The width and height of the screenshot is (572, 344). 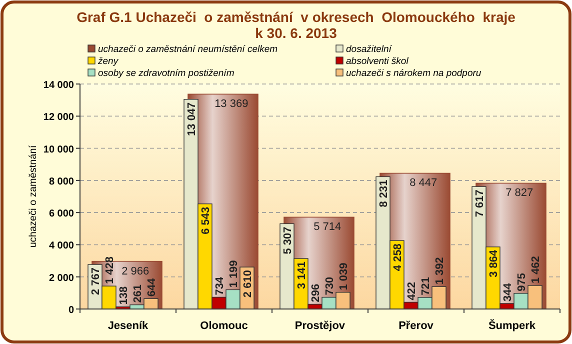 What do you see at coordinates (61, 278) in the screenshot?
I see `y-tick-label: 2 000` at bounding box center [61, 278].